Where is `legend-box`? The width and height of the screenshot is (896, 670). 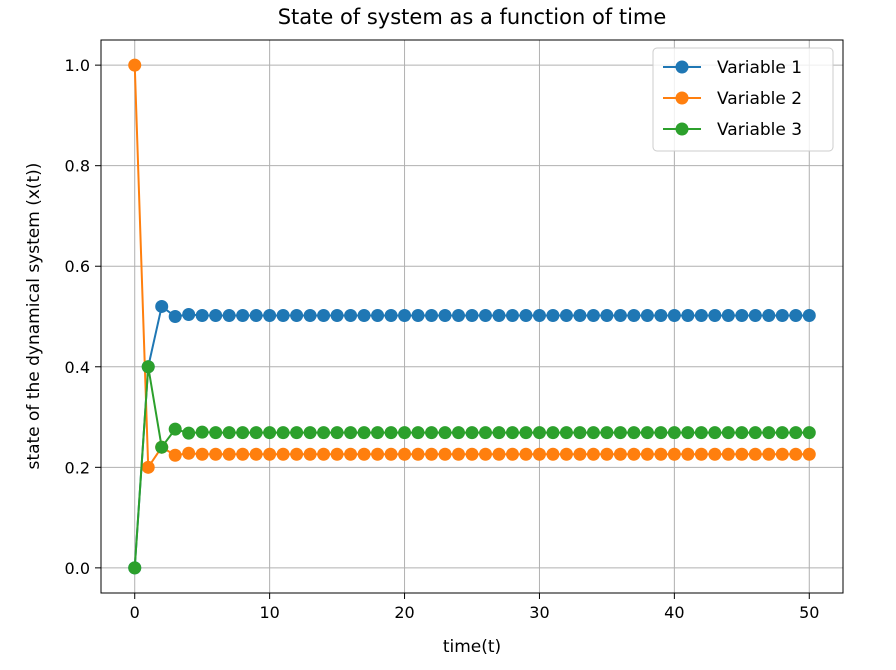
legend-box is located at coordinates (743, 99).